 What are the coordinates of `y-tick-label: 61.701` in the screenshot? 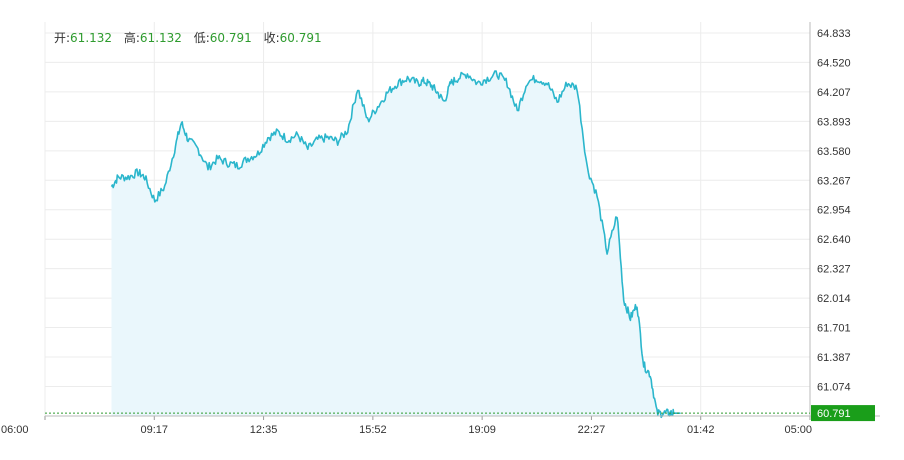 It's located at (834, 329).